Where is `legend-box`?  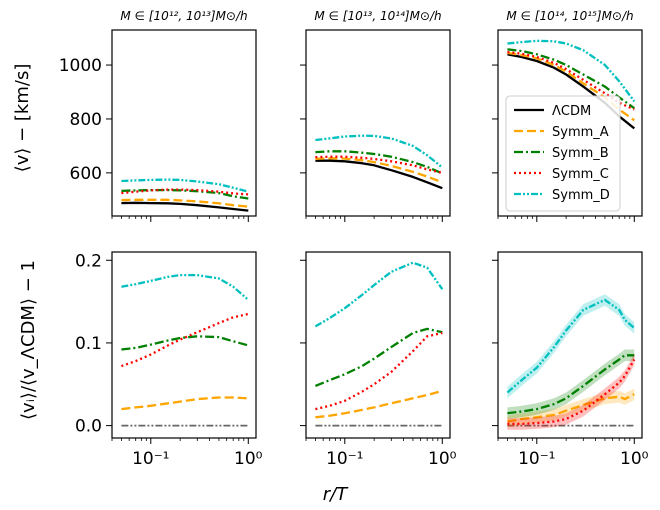 legend-box is located at coordinates (563, 153).